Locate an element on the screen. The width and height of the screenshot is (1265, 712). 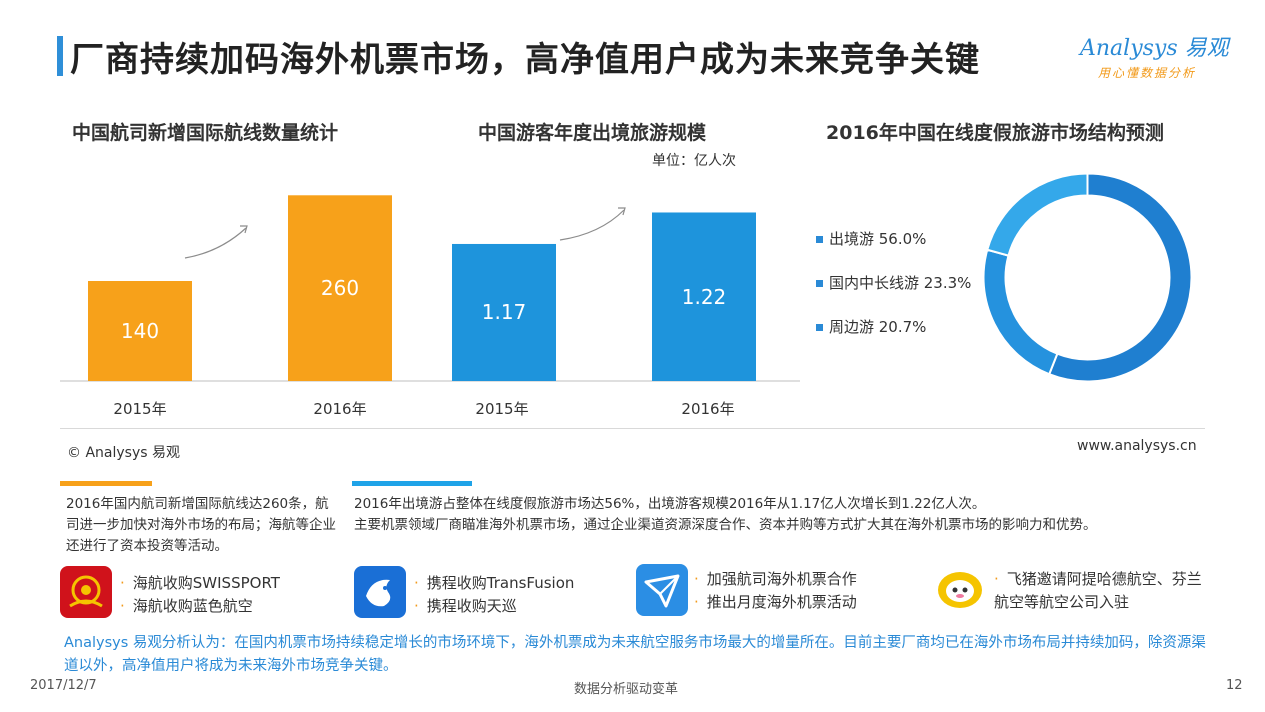
legend-label: 周边游 20.7% is located at coordinates (878, 327).